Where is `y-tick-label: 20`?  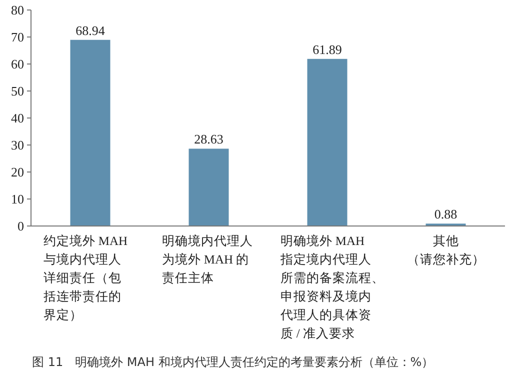
y-tick-label: 20 is located at coordinates (17, 172).